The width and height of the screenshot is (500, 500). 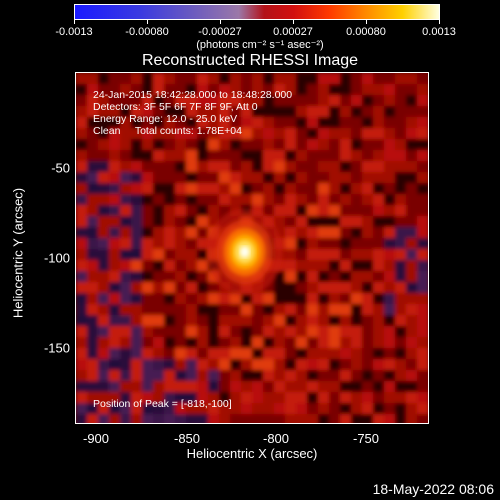 What do you see at coordinates (257, 12) in the screenshot?
I see `colorbar` at bounding box center [257, 12].